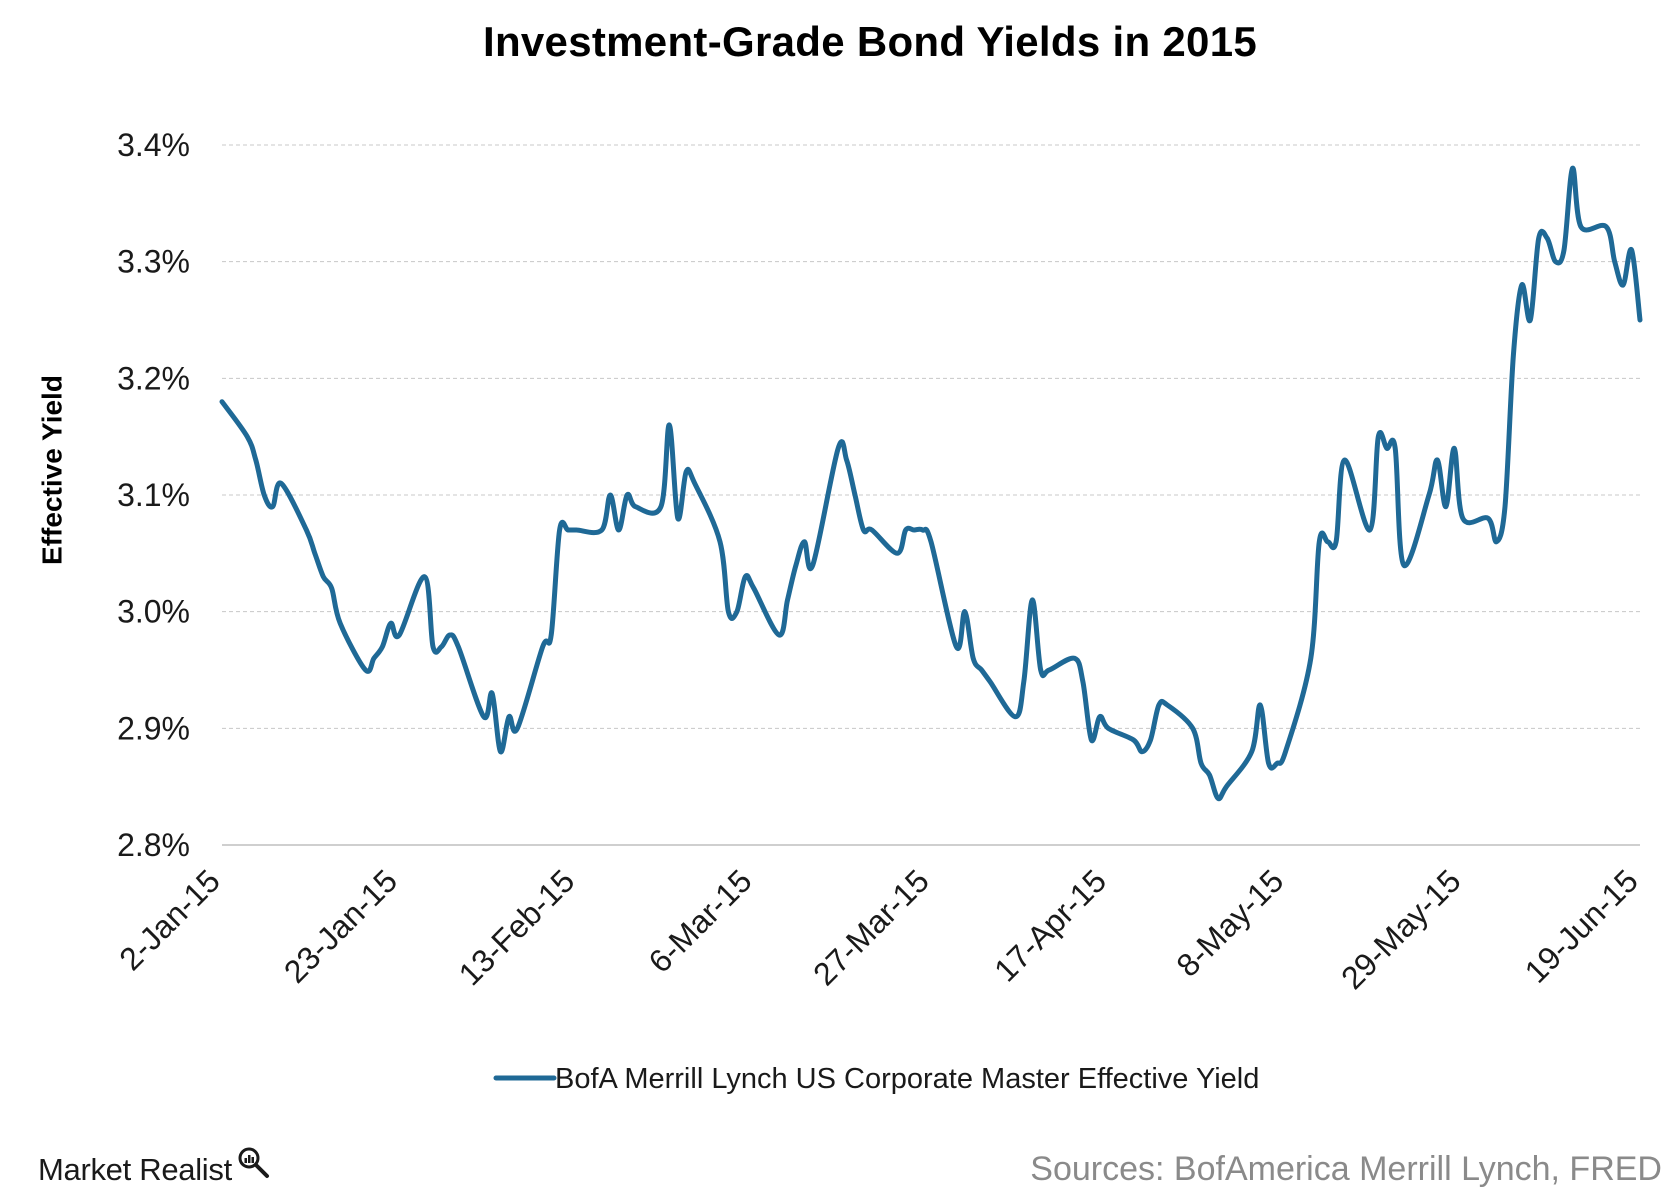  I want to click on y-axis-ticks: 2.8% 2.9% 3.0% 3.1% 3.2% 3.3% 3.4%, so click(153, 495).